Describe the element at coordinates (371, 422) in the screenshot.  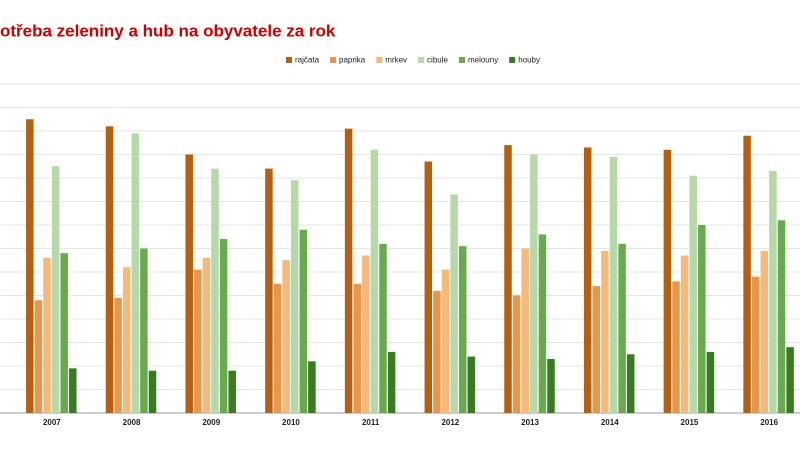
I see `x-tick-label: 2011` at that location.